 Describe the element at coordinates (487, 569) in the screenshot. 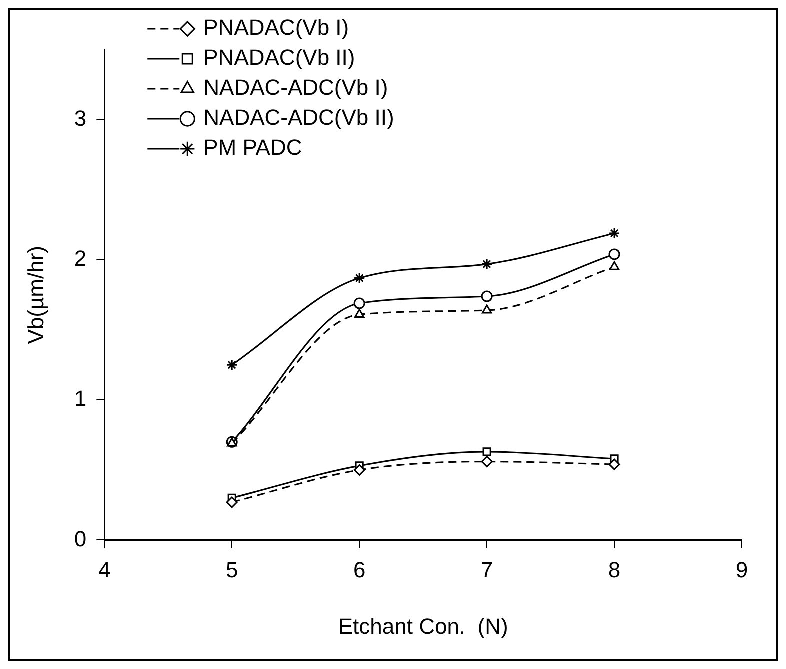

I see `x-tick-label: 7` at that location.